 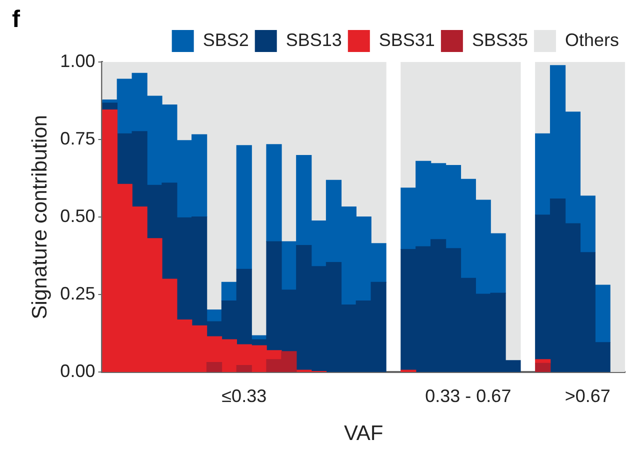 What do you see at coordinates (364, 434) in the screenshot?
I see `x-axis-title: VAF` at bounding box center [364, 434].